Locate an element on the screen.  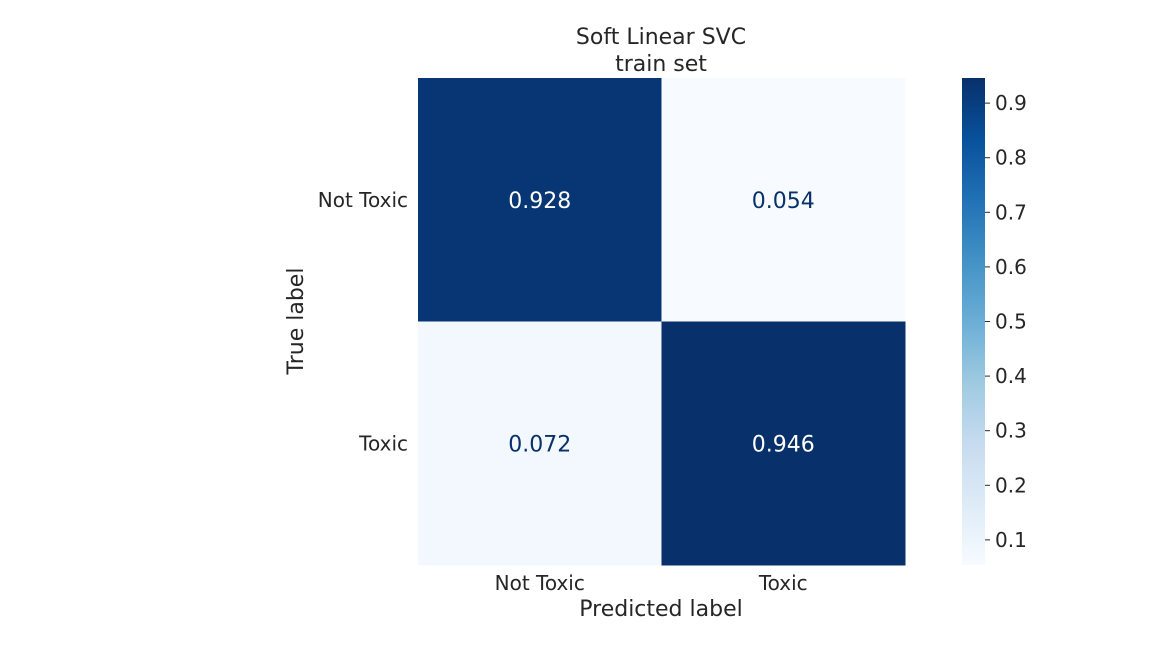
cell-value-label: 0.928 is located at coordinates (539, 201).